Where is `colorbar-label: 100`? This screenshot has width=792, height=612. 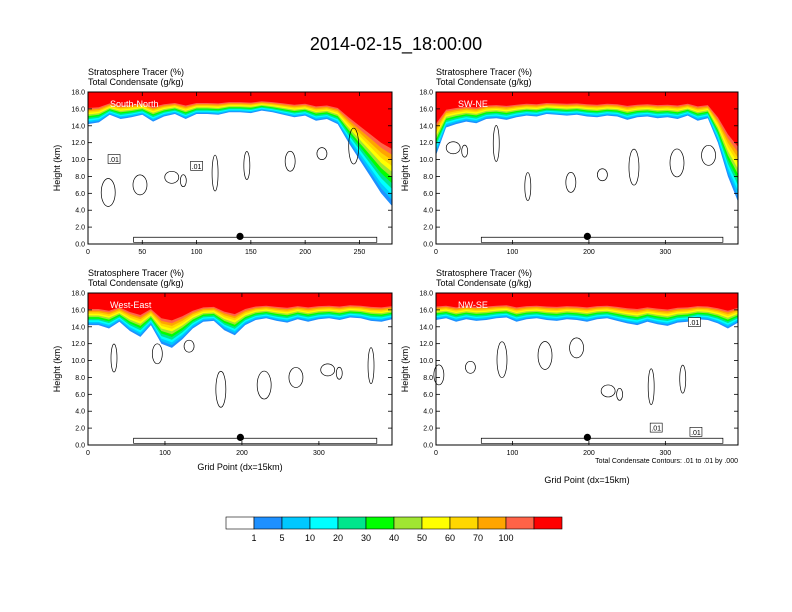 colorbar-label: 100 is located at coordinates (505, 538).